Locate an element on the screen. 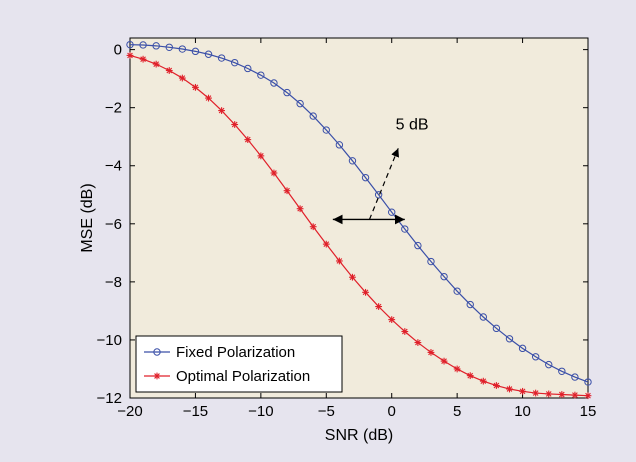 Image resolution: width=636 pixels, height=462 pixels. y-tick-label: −10 is located at coordinates (109, 340).